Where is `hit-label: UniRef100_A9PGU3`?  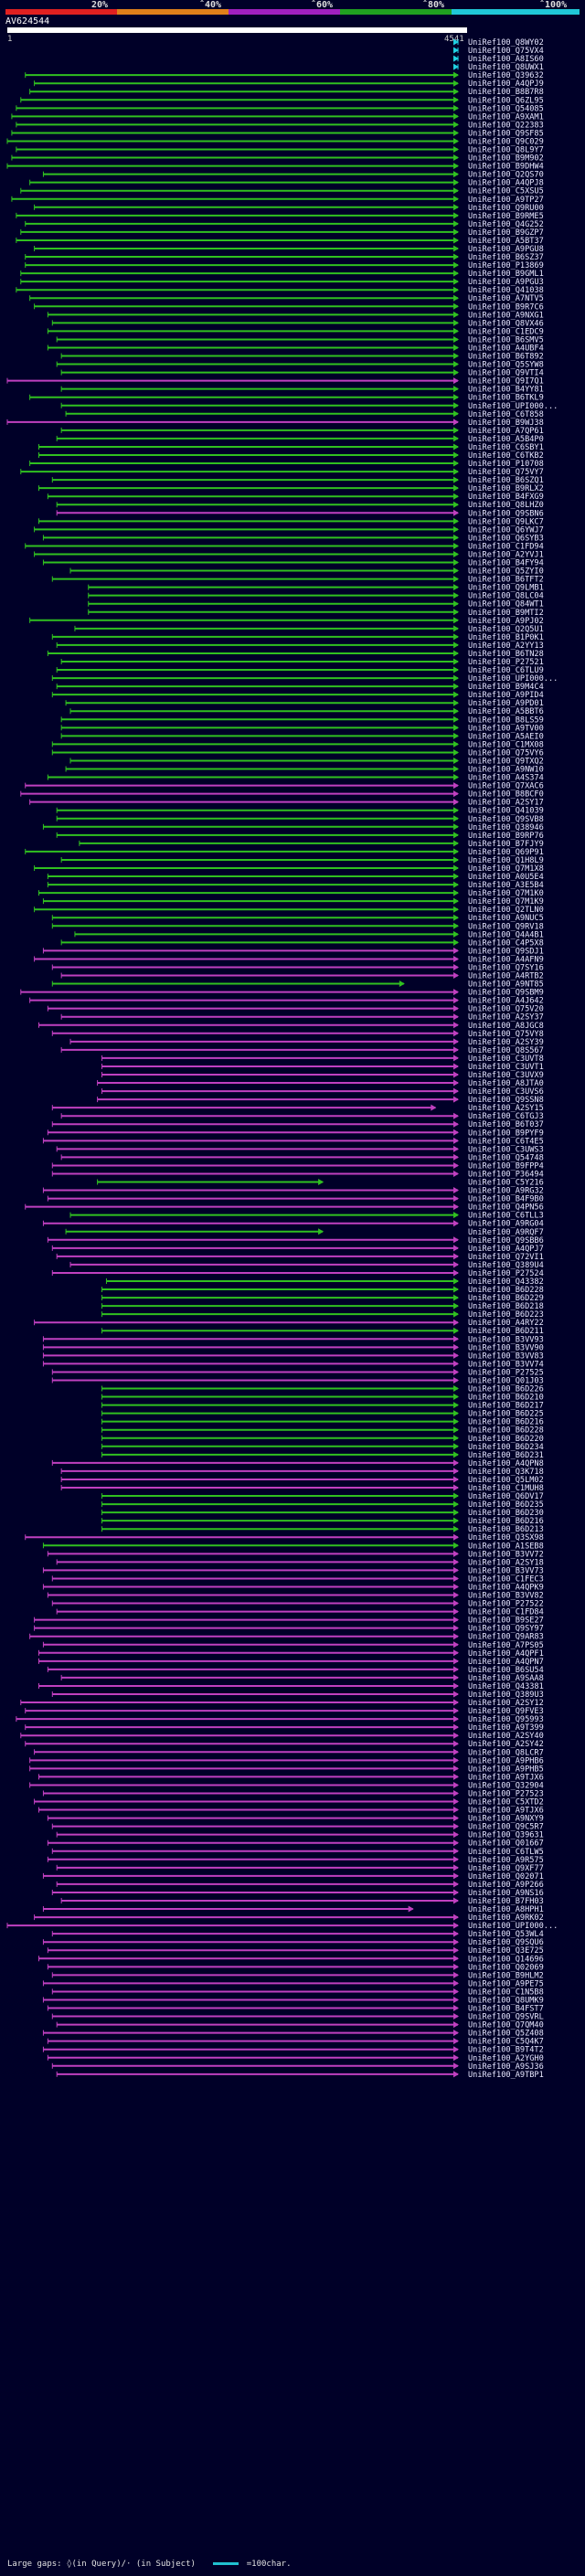
hit-label: UniRef100_A9PGU3 is located at coordinates (506, 282).